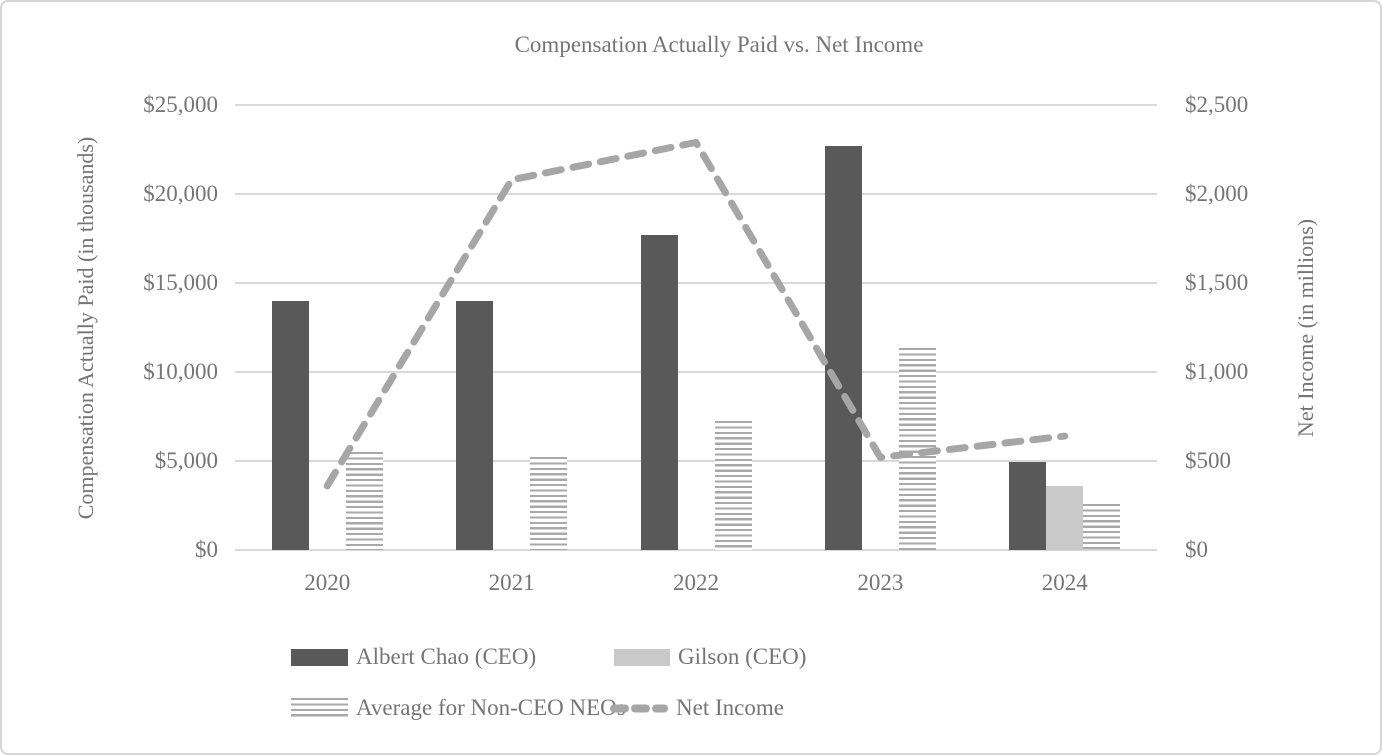 Image resolution: width=1382 pixels, height=755 pixels. What do you see at coordinates (319, 708) in the screenshot?
I see `legend-swatch-non-ceo-neos-icon` at bounding box center [319, 708].